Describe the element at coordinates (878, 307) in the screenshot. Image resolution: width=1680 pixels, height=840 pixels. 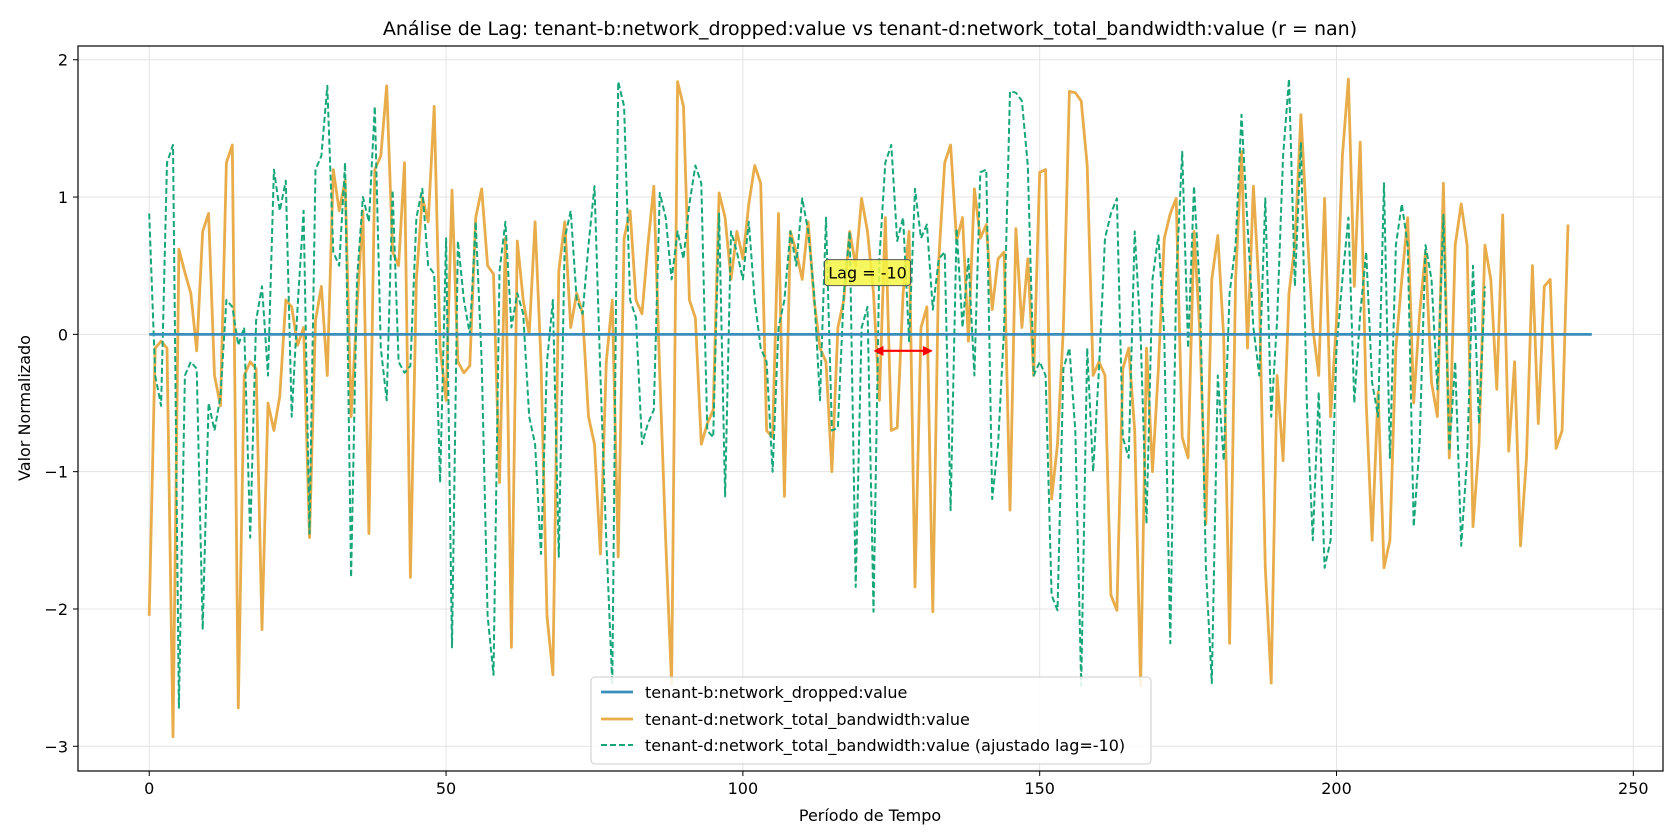
I see `lag-annotation: Lag = -10` at that location.